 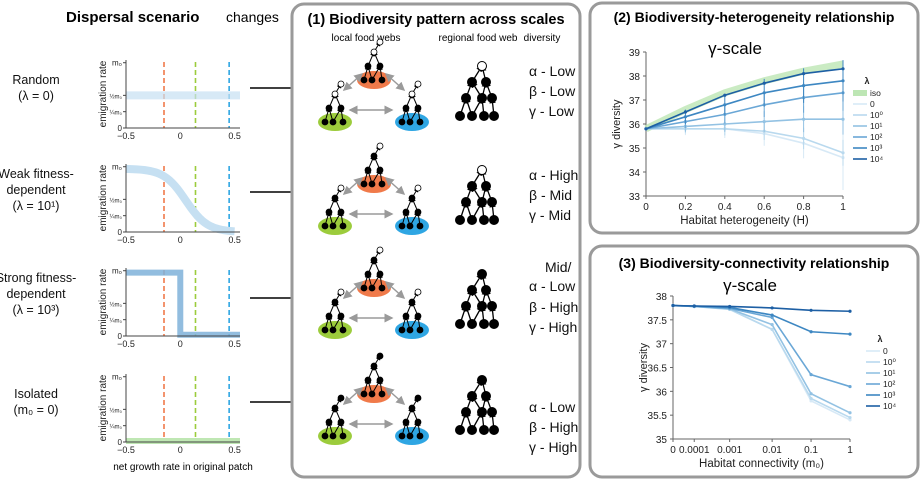 I want to click on row3-beta: β - High, so click(x=553, y=307).